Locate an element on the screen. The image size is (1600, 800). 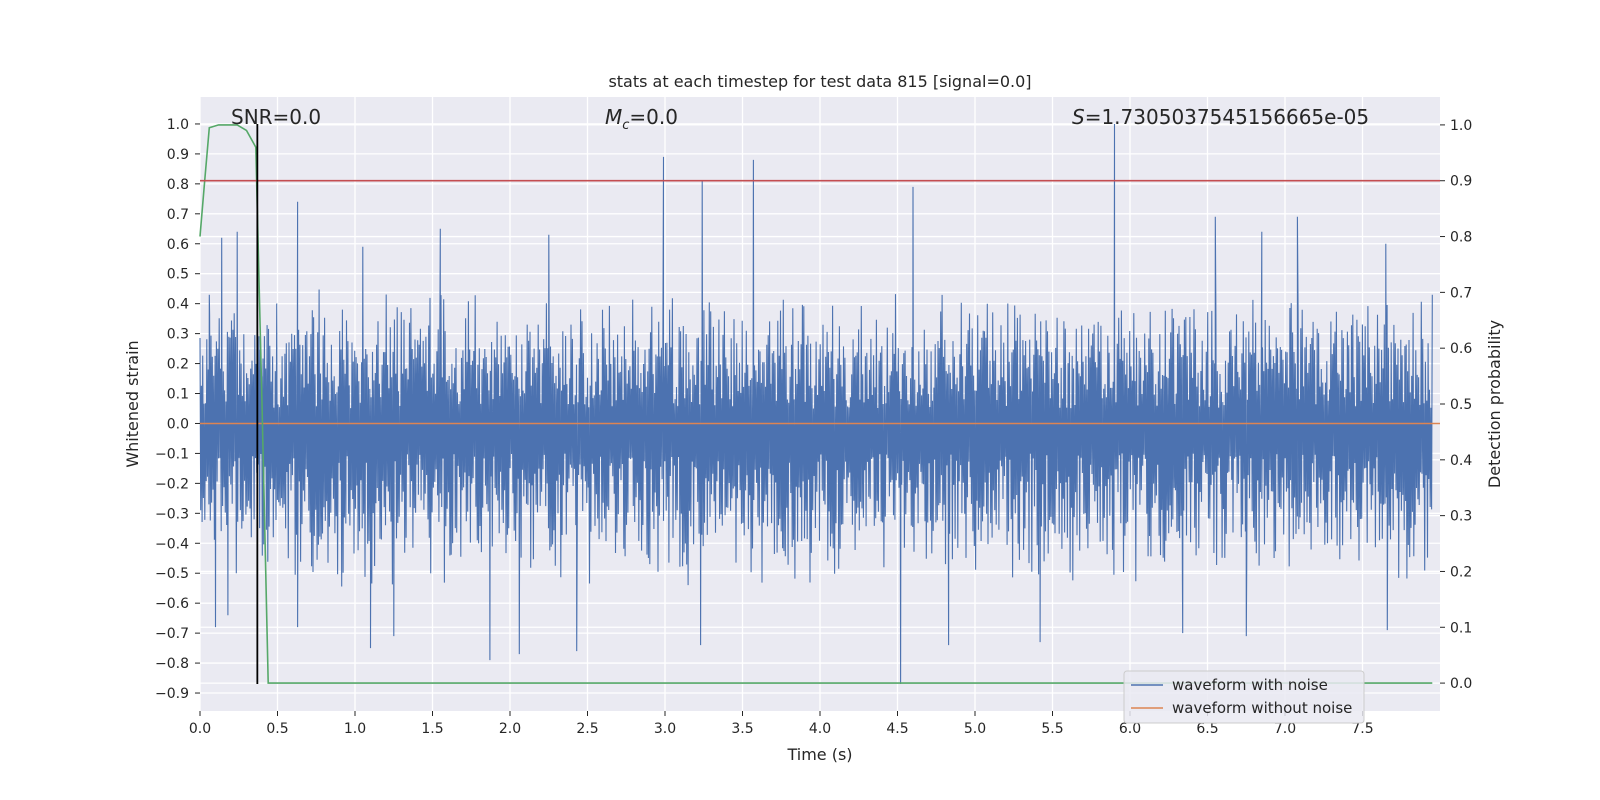
y2-tick-label: 0.5 is located at coordinates (1461, 405).